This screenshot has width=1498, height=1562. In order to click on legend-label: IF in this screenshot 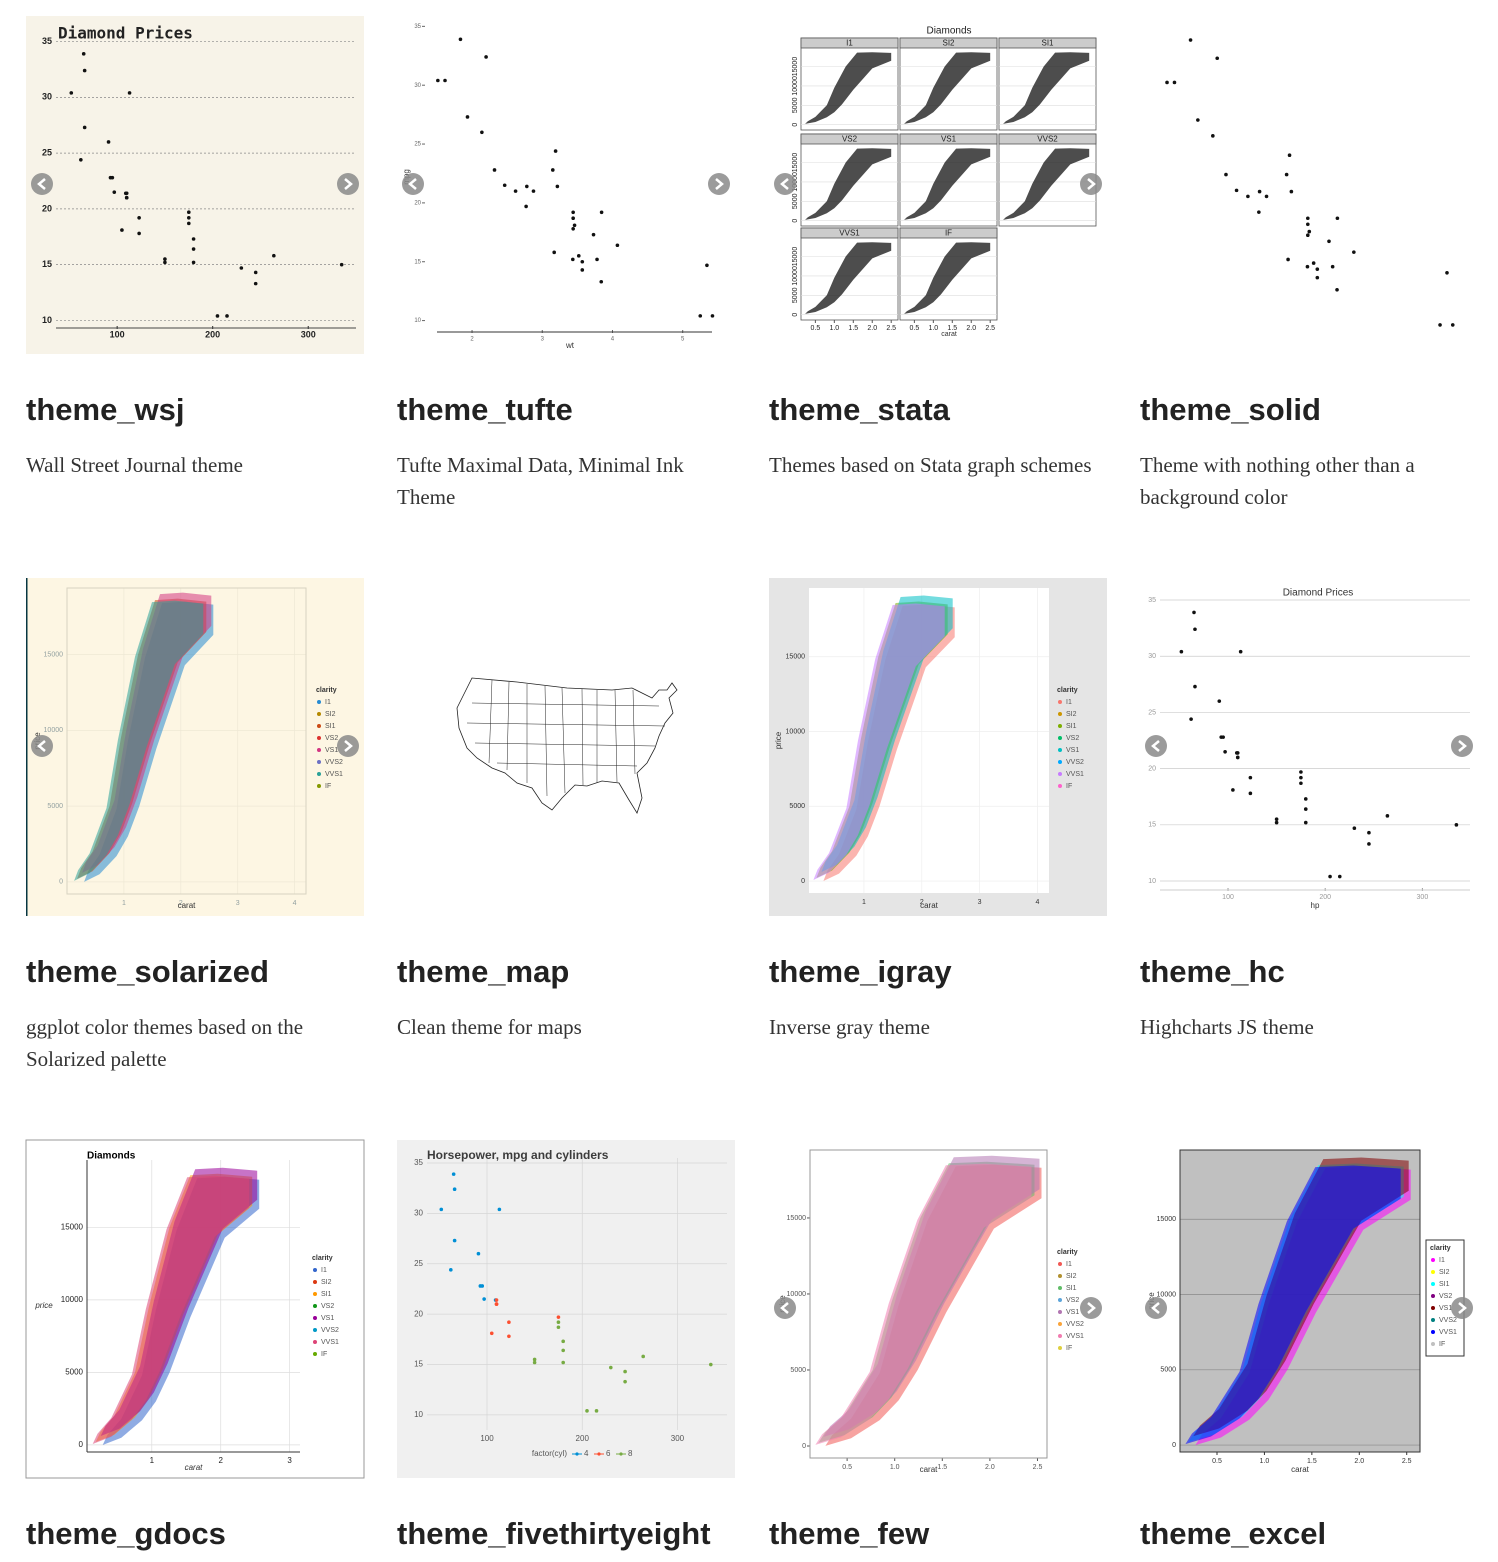, I will do `click(324, 1354)`.